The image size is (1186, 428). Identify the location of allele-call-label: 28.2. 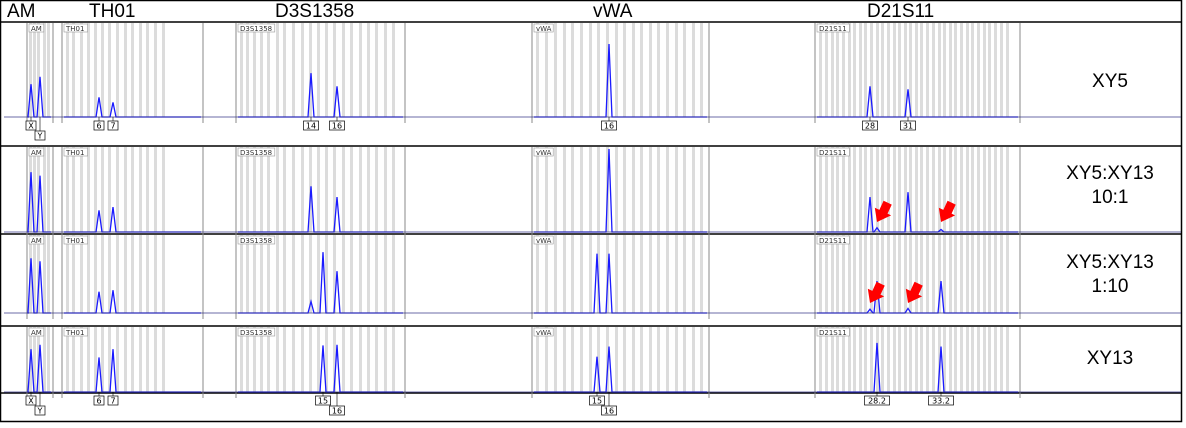
(877, 401).